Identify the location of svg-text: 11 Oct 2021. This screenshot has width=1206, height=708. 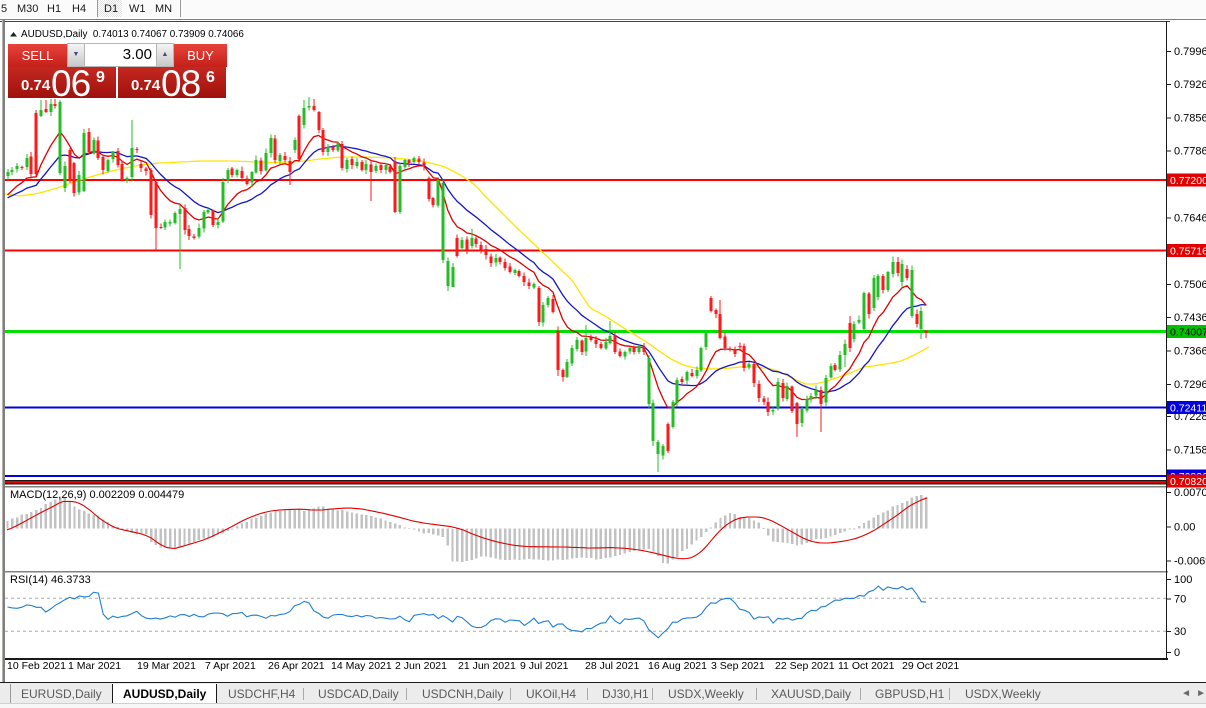
(866, 666).